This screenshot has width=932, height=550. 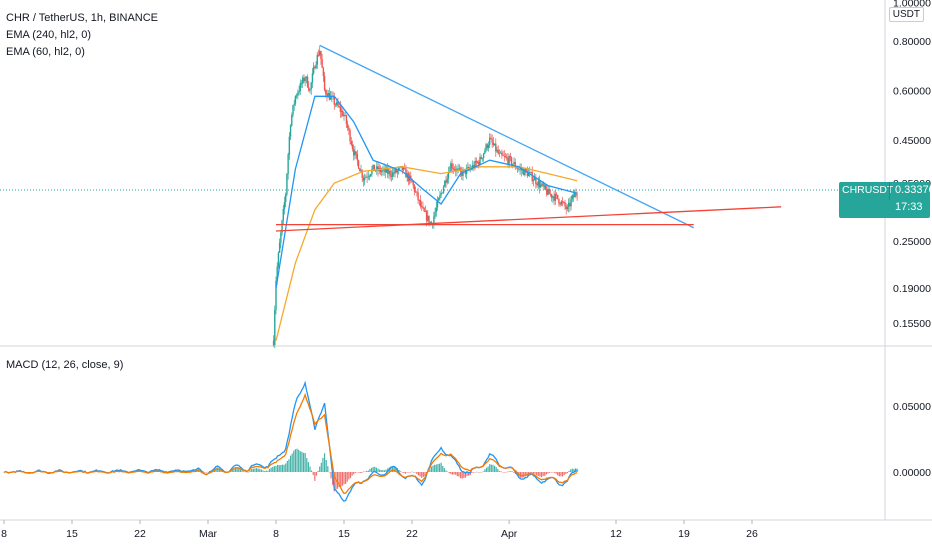 What do you see at coordinates (48, 35) in the screenshot?
I see `legend-ema-240: EMA (240, hl2, 0)` at bounding box center [48, 35].